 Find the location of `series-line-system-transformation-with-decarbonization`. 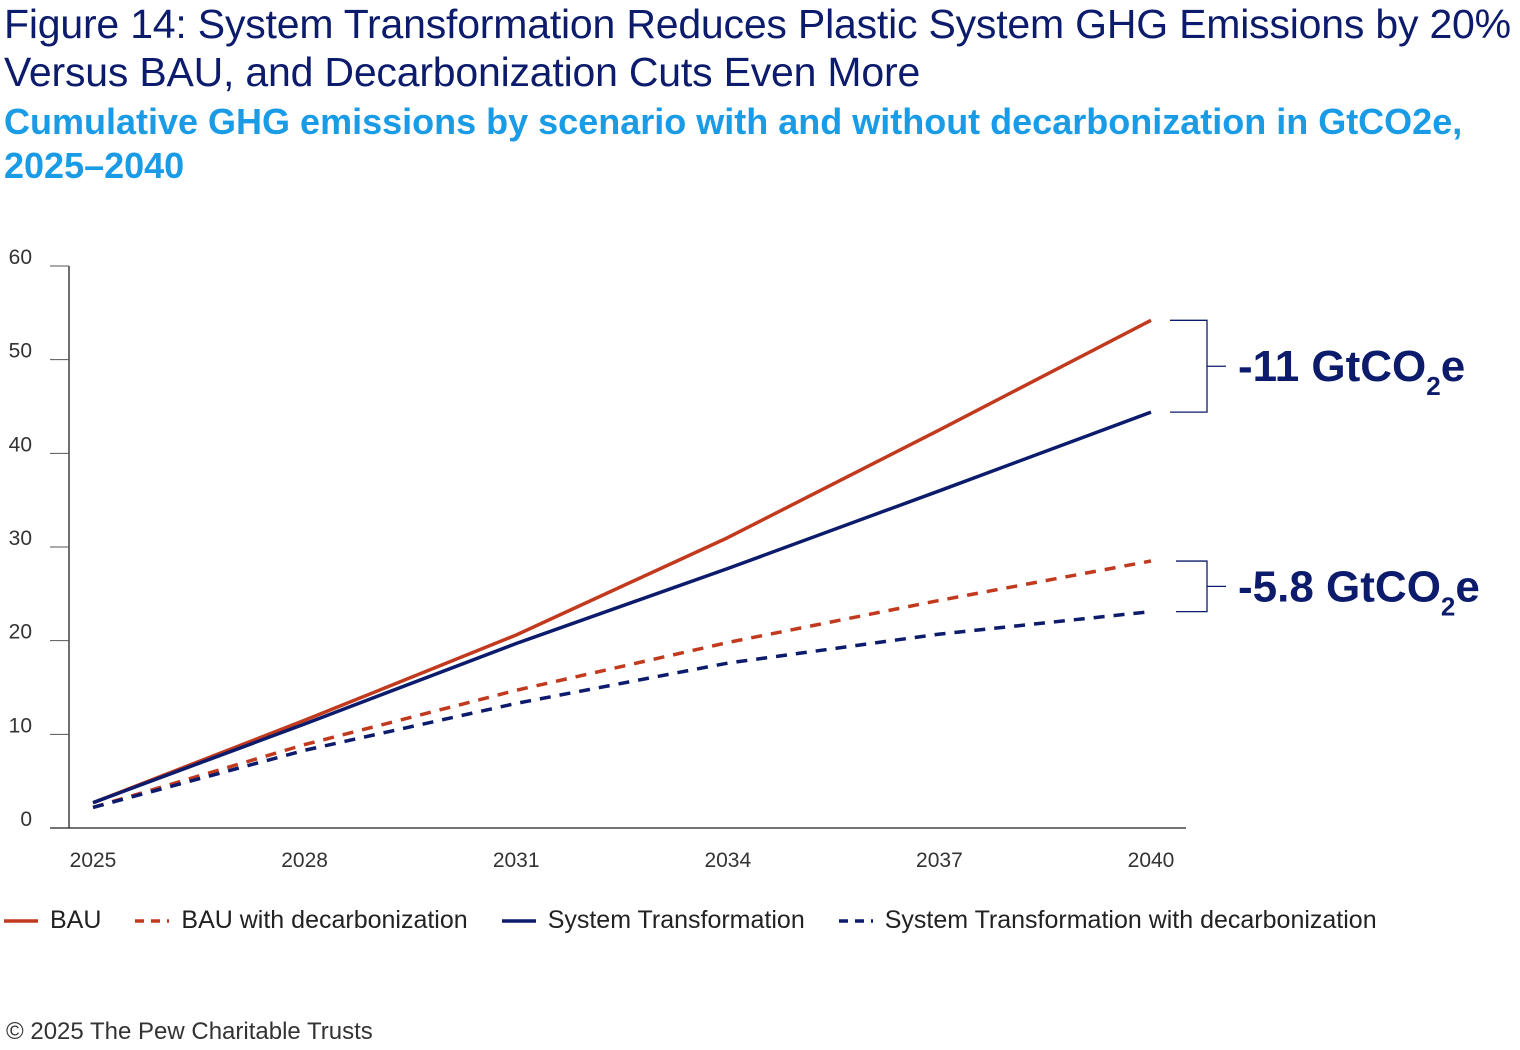

series-line-system-transformation-with-decarbonization is located at coordinates (622, 709).